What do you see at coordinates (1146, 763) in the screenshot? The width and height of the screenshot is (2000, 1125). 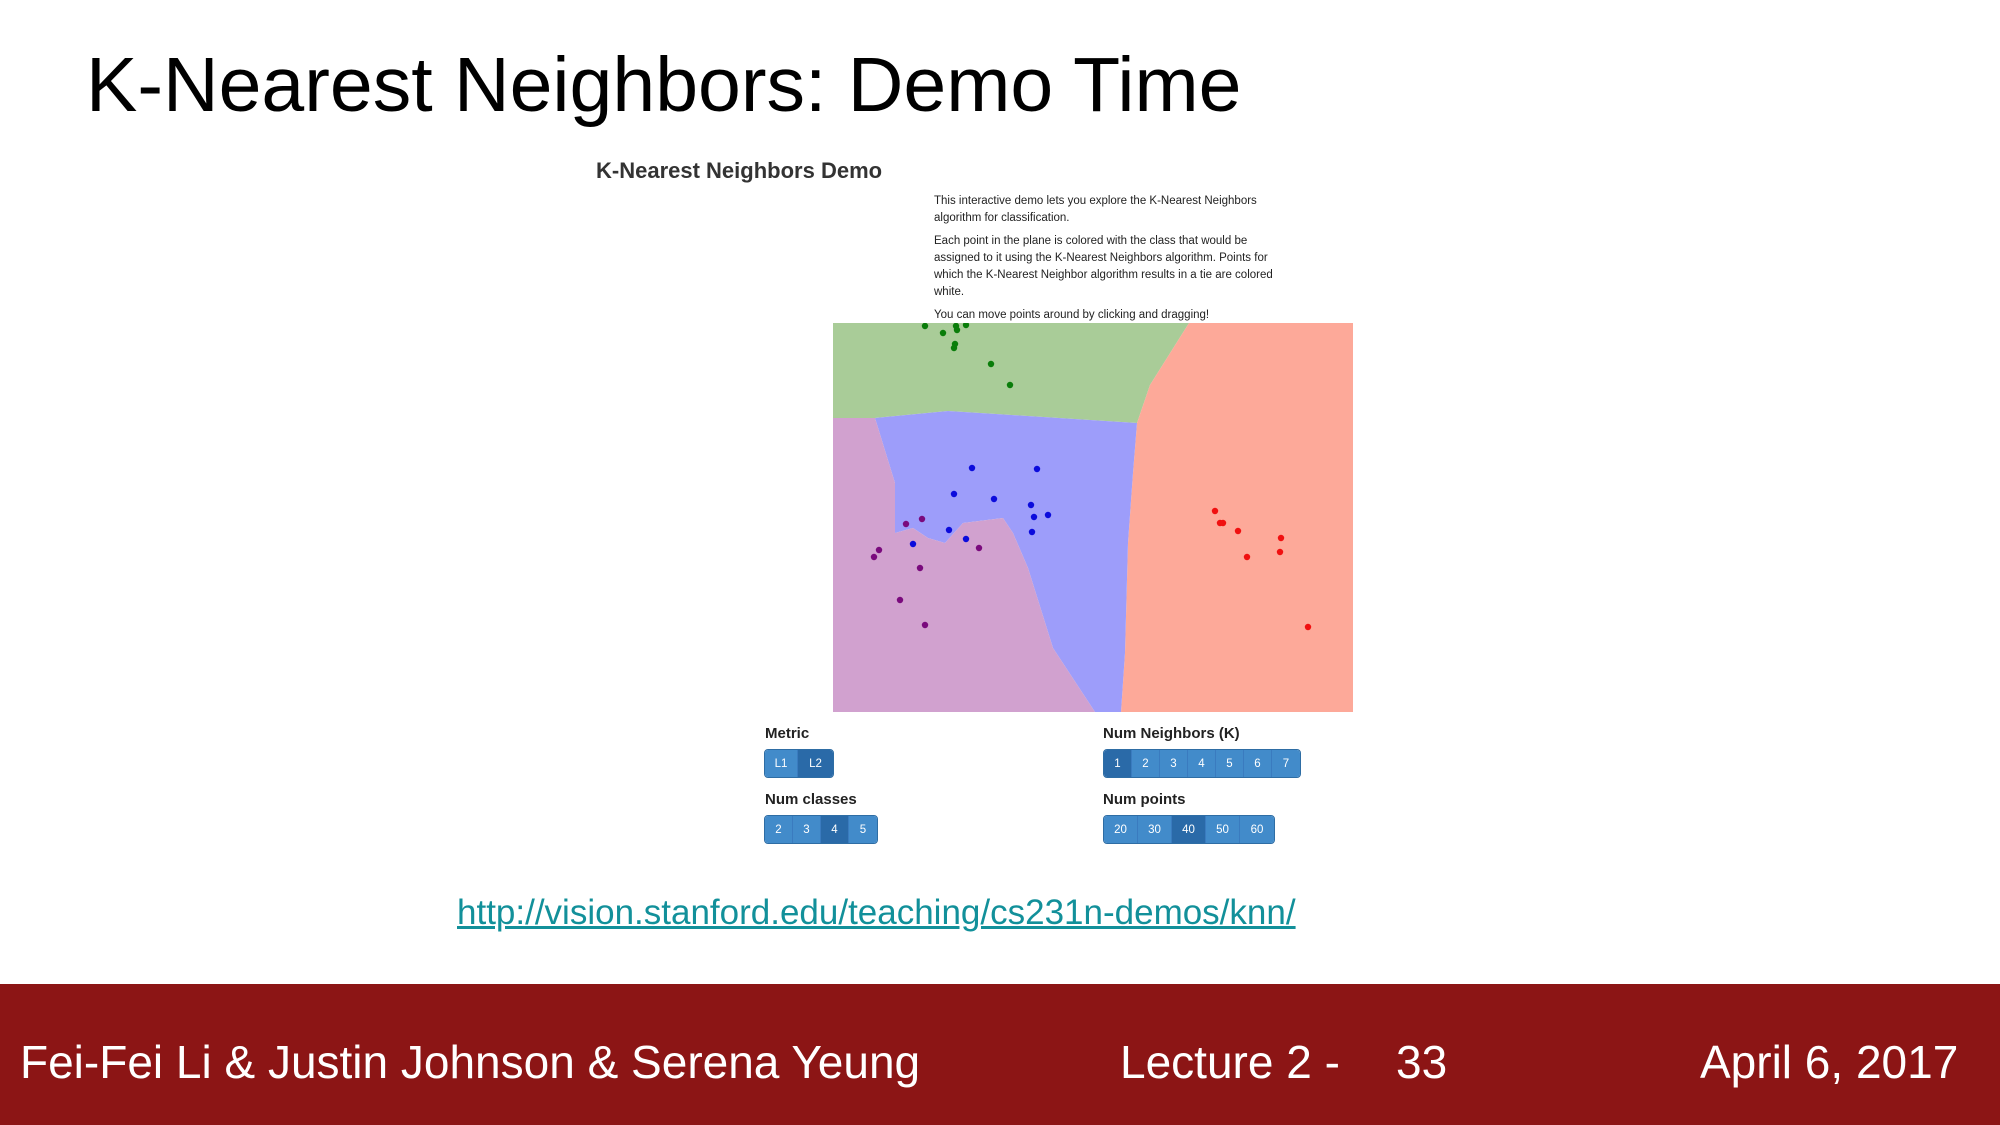 I see `k-2-button: 2` at bounding box center [1146, 763].